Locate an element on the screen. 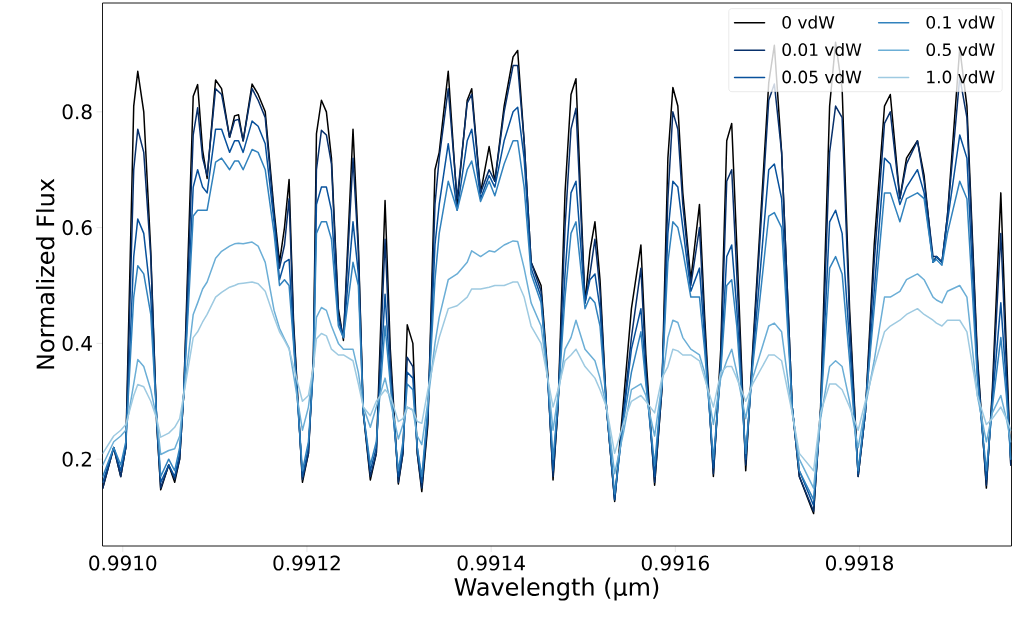  legend-label: 0.05 vdW is located at coordinates (822, 77).